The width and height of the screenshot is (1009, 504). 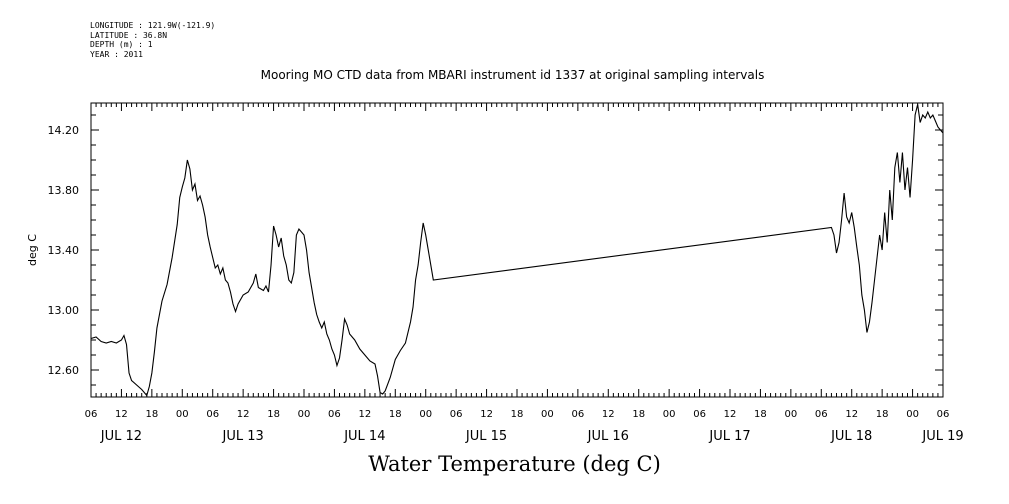 What do you see at coordinates (32, 250) in the screenshot?
I see `y-axis-label: deg C` at bounding box center [32, 250].